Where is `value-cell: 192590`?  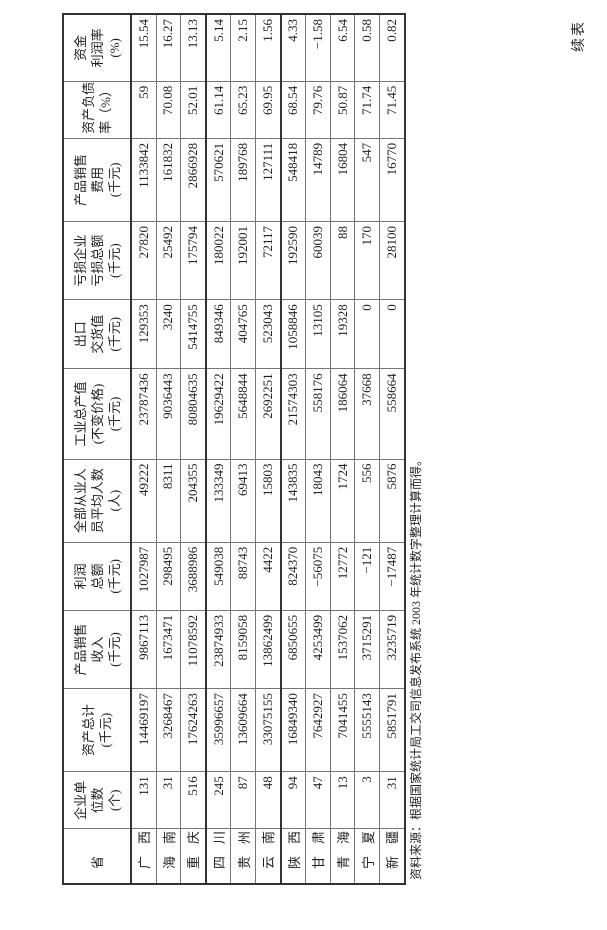 value-cell: 192590 is located at coordinates (293, 260).